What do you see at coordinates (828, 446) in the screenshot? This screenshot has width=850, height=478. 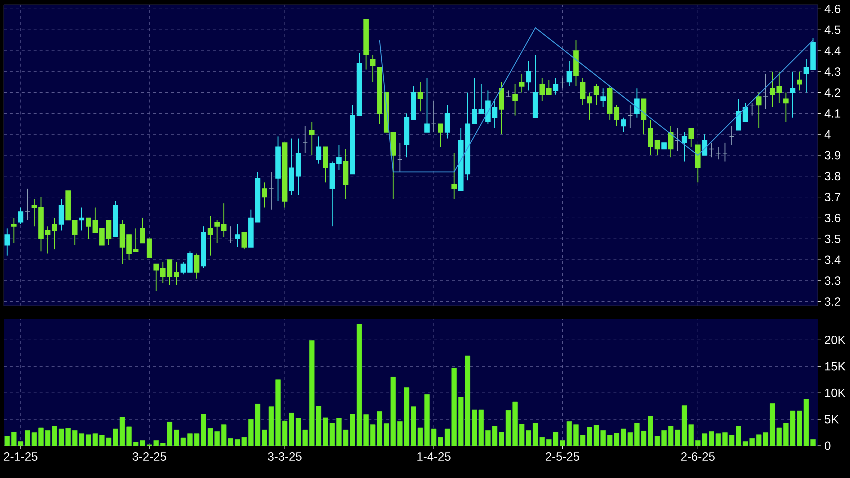 I see `y-tick-label: 0` at bounding box center [828, 446].